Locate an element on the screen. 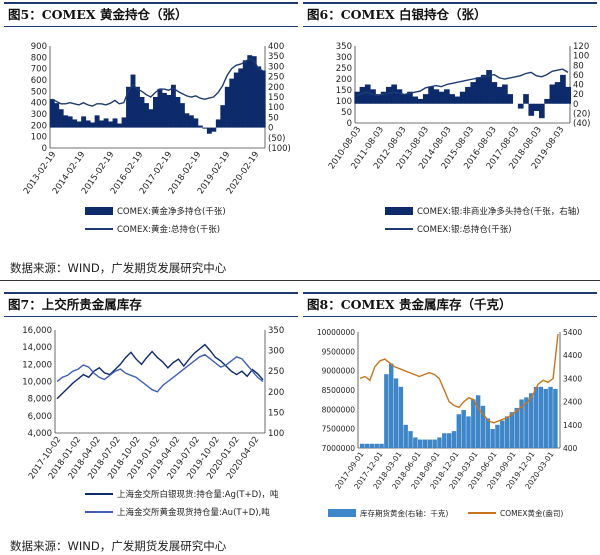 Image resolution: width=600 pixels, height=555 pixels. fig7-legend-label: 上海金交所白银现货:持仓量:Ag(T+D)，吨 is located at coordinates (198, 494).